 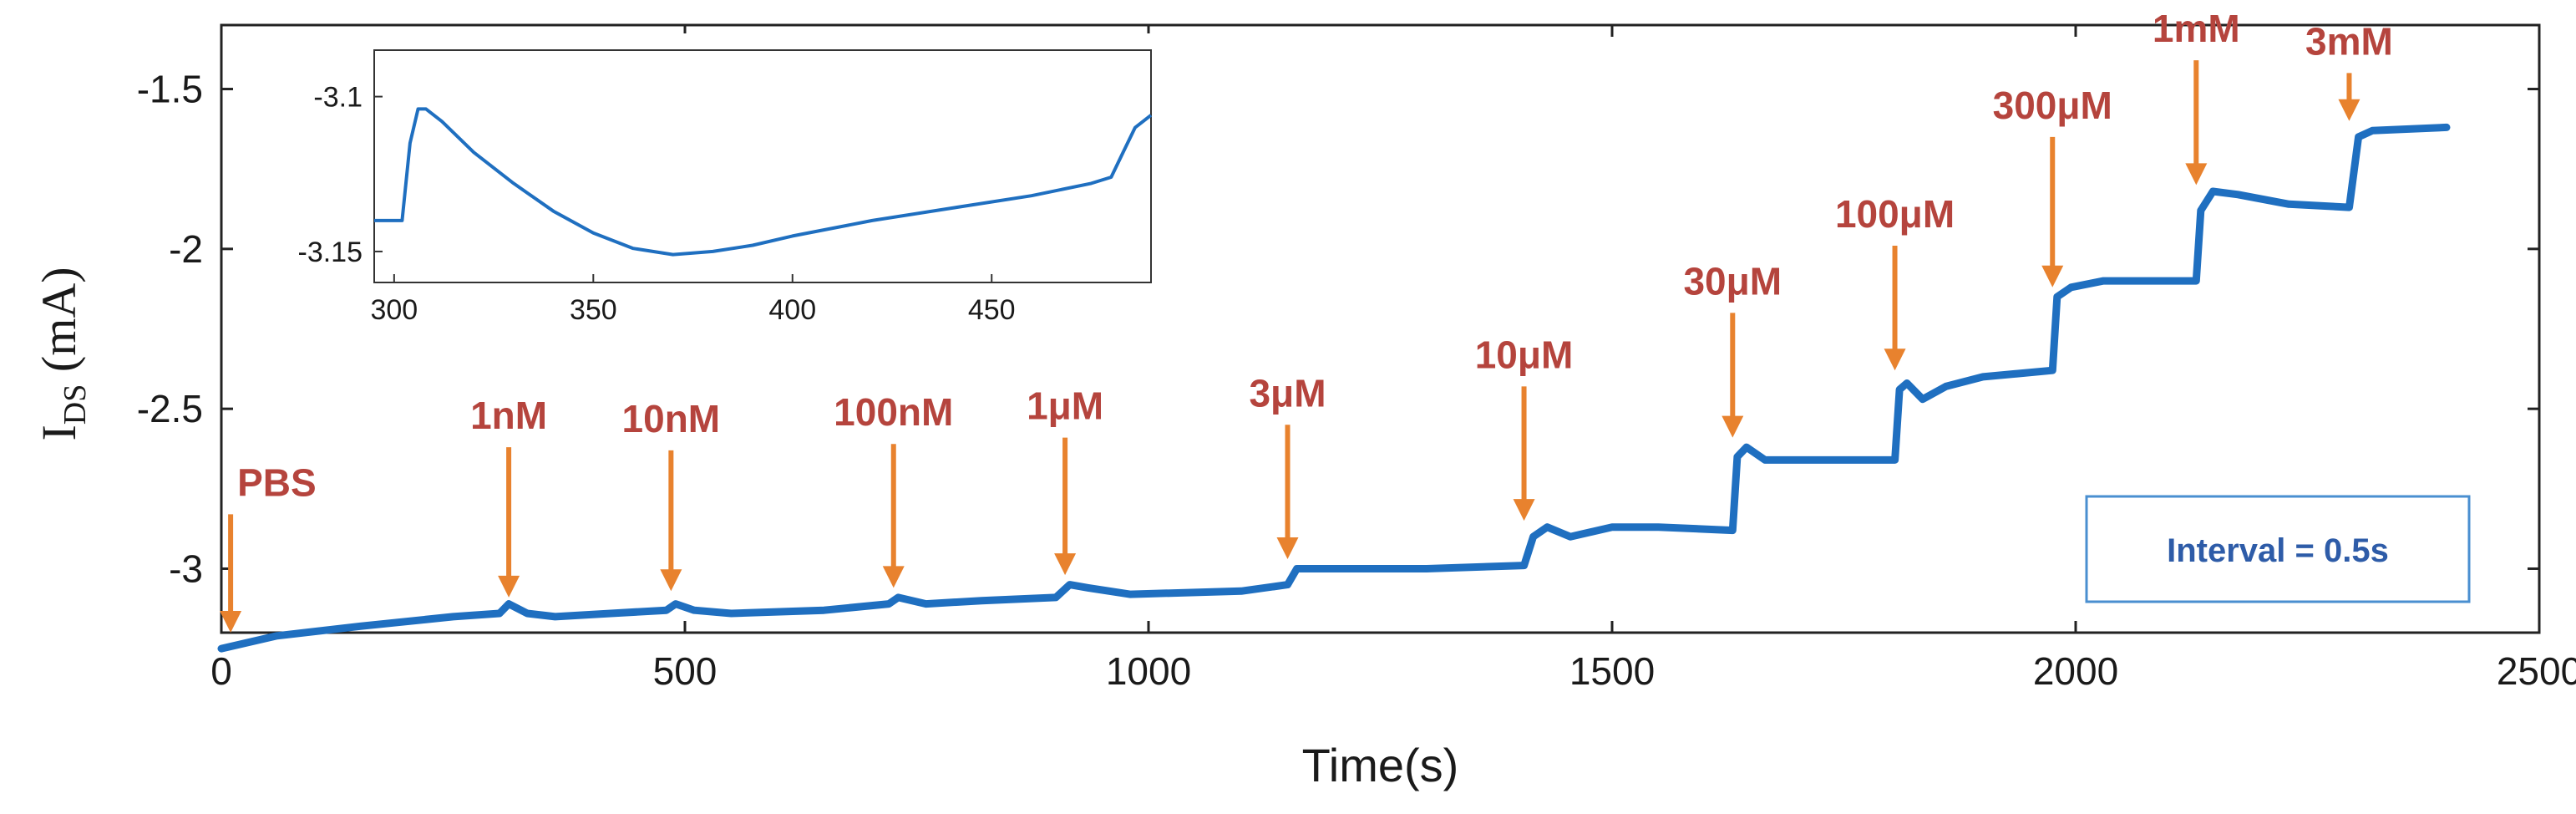 I want to click on inset-background, so click(x=708, y=192).